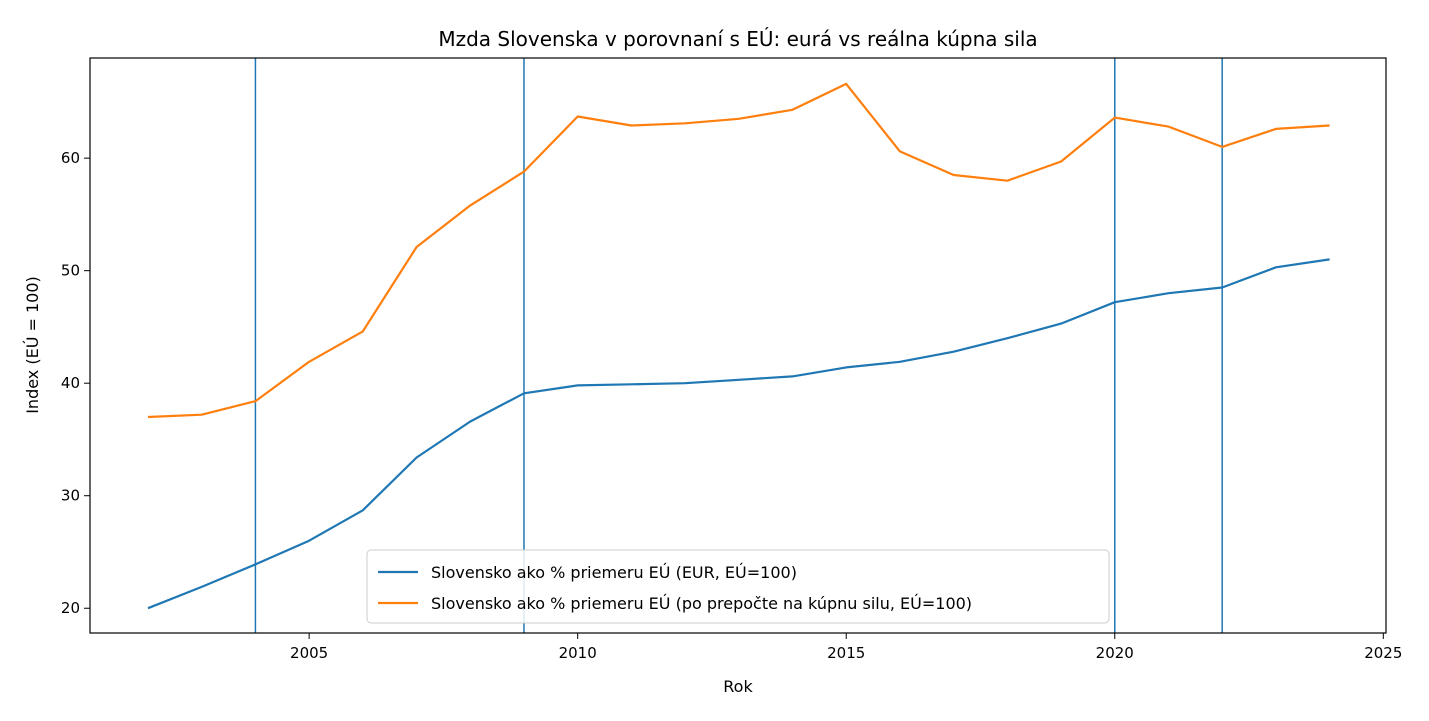 The height and width of the screenshot is (721, 1429). Describe the element at coordinates (70, 271) in the screenshot. I see `y-tick-label: 50` at that location.